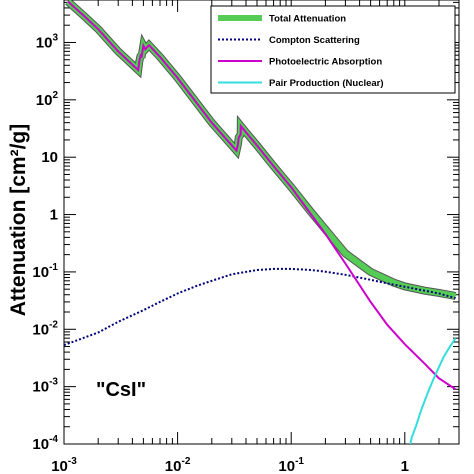 Image resolution: width=474 pixels, height=474 pixels. I want to click on x-tick-label: 1, so click(405, 466).